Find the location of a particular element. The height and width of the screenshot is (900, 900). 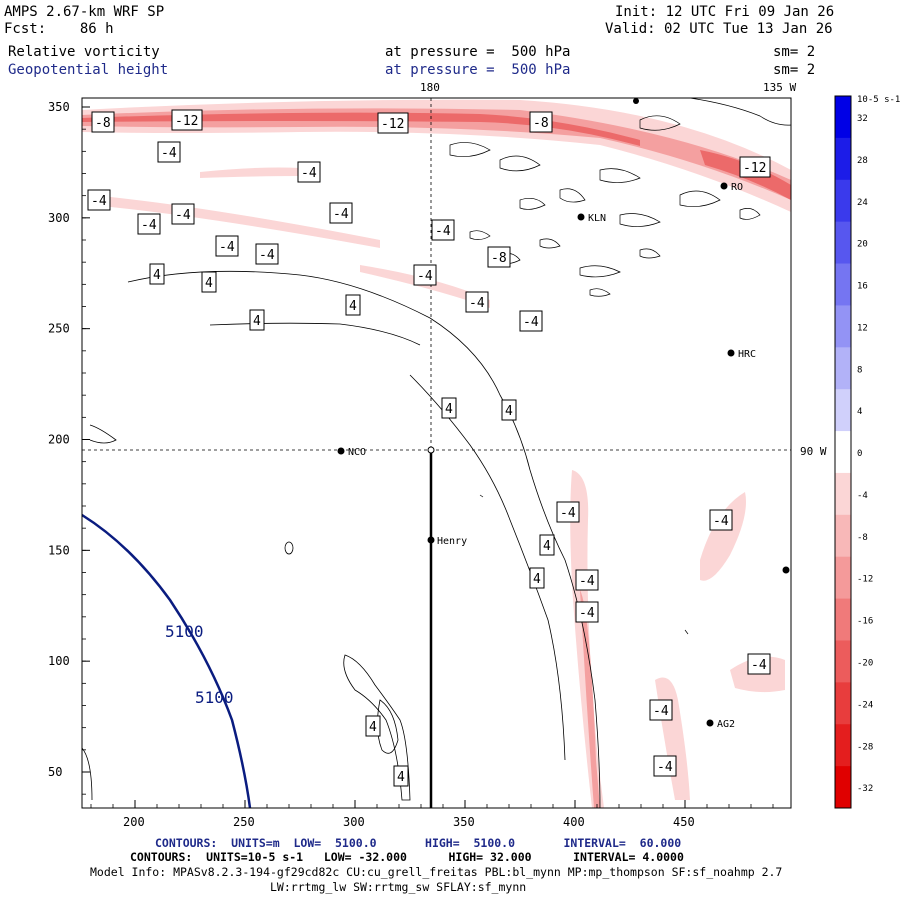

field2-level: at pressure = 500 hPa is located at coordinates (478, 70).